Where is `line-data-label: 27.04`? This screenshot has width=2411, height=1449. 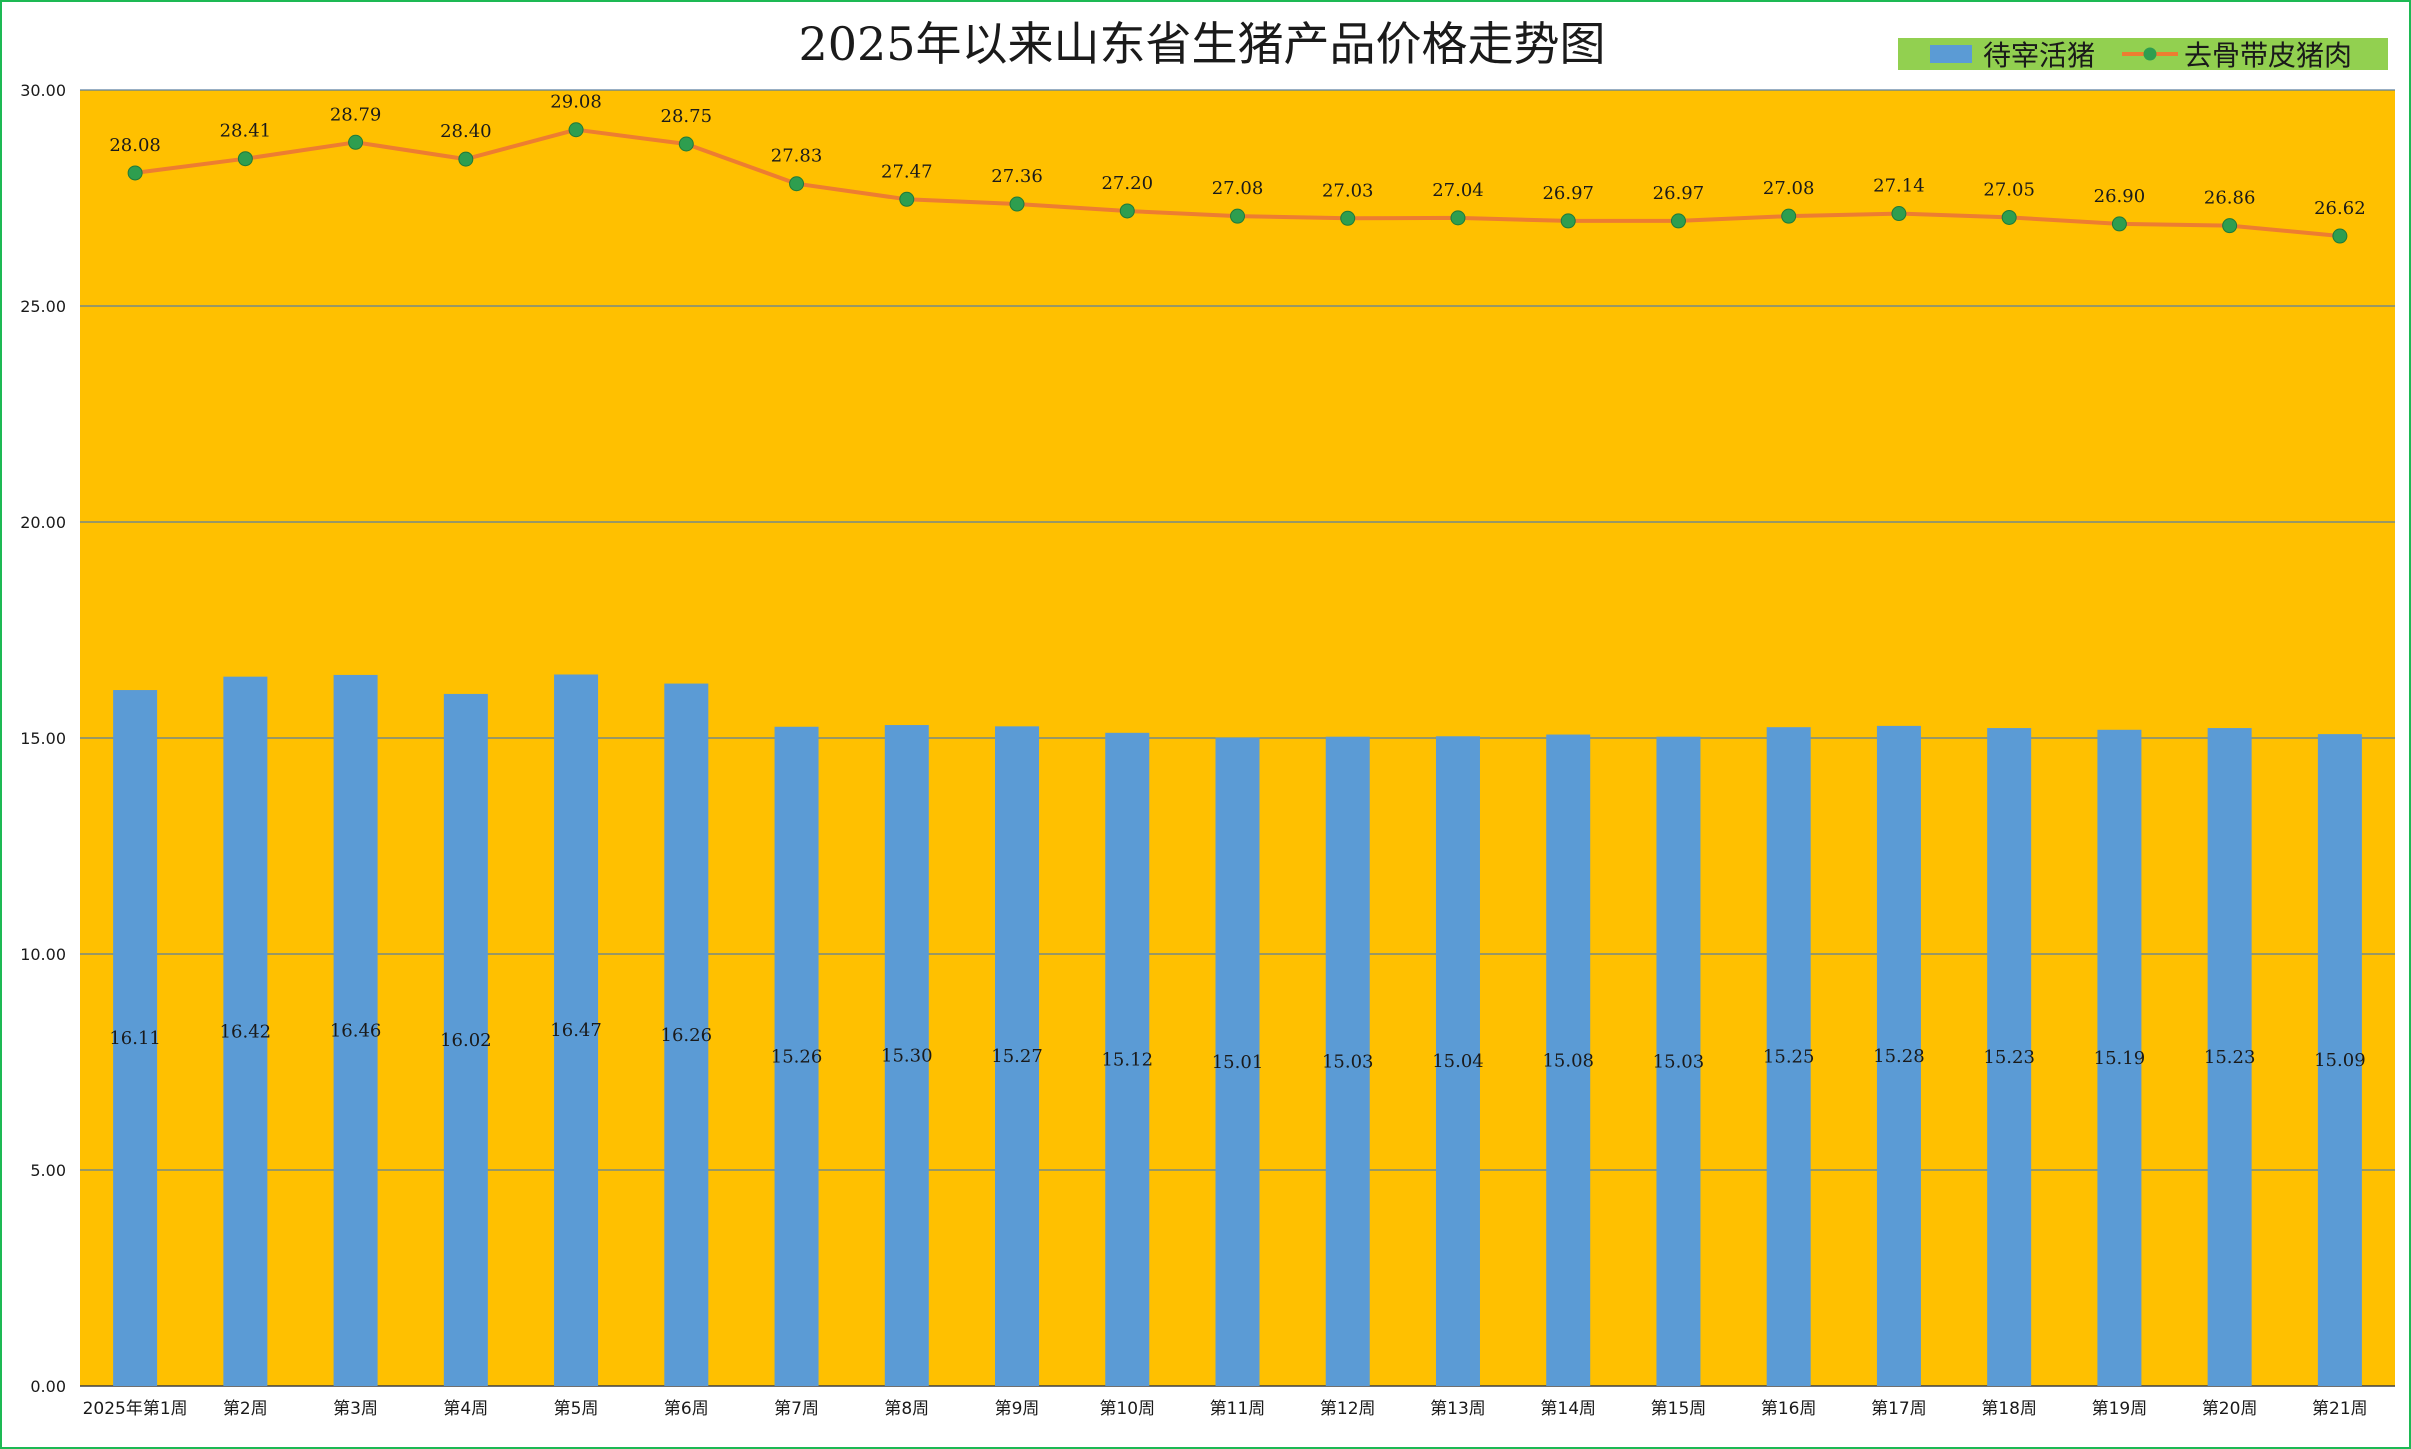
line-data-label: 27.04 is located at coordinates (1458, 190).